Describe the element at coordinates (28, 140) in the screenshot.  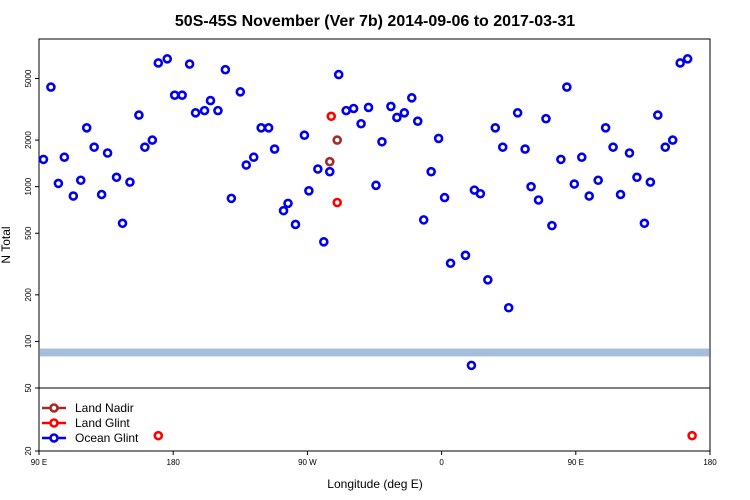
I see `y-tick-label: 2000` at that location.